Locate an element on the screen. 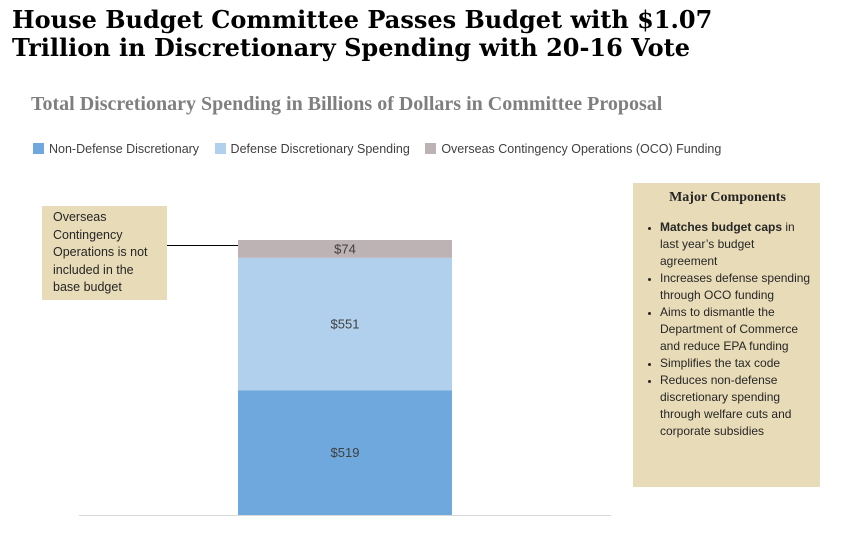 Image resolution: width=851 pixels, height=546 pixels. bar-segment-oco is located at coordinates (345, 249).